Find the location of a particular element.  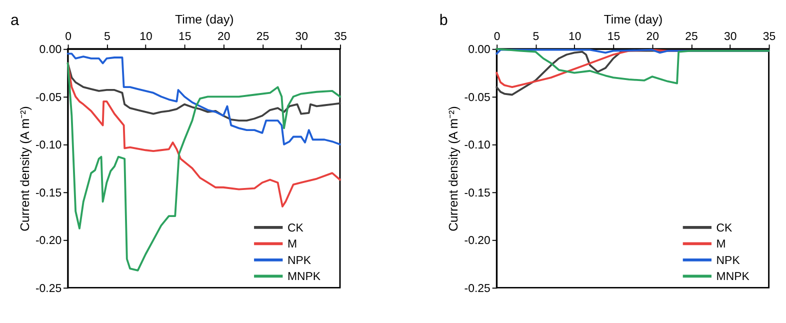

text: a is located at coordinates (15, 21).